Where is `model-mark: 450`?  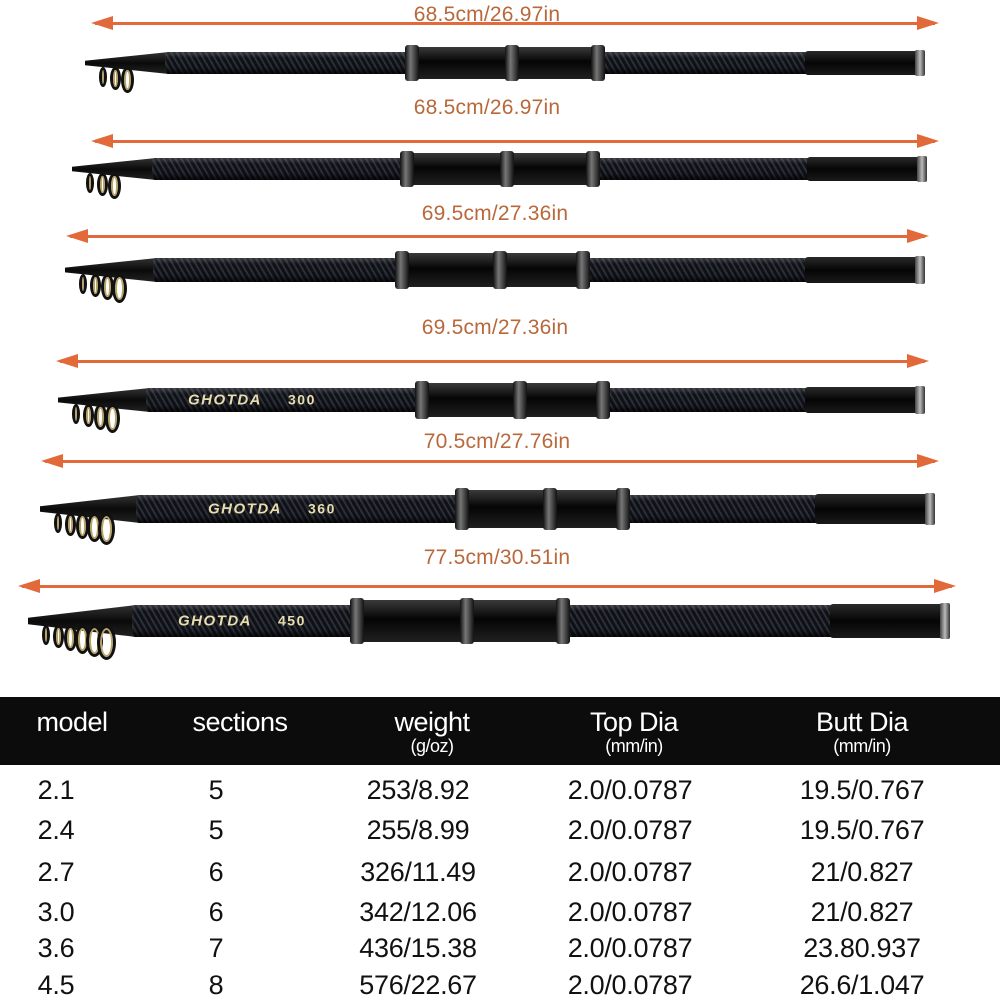
model-mark: 450 is located at coordinates (292, 620).